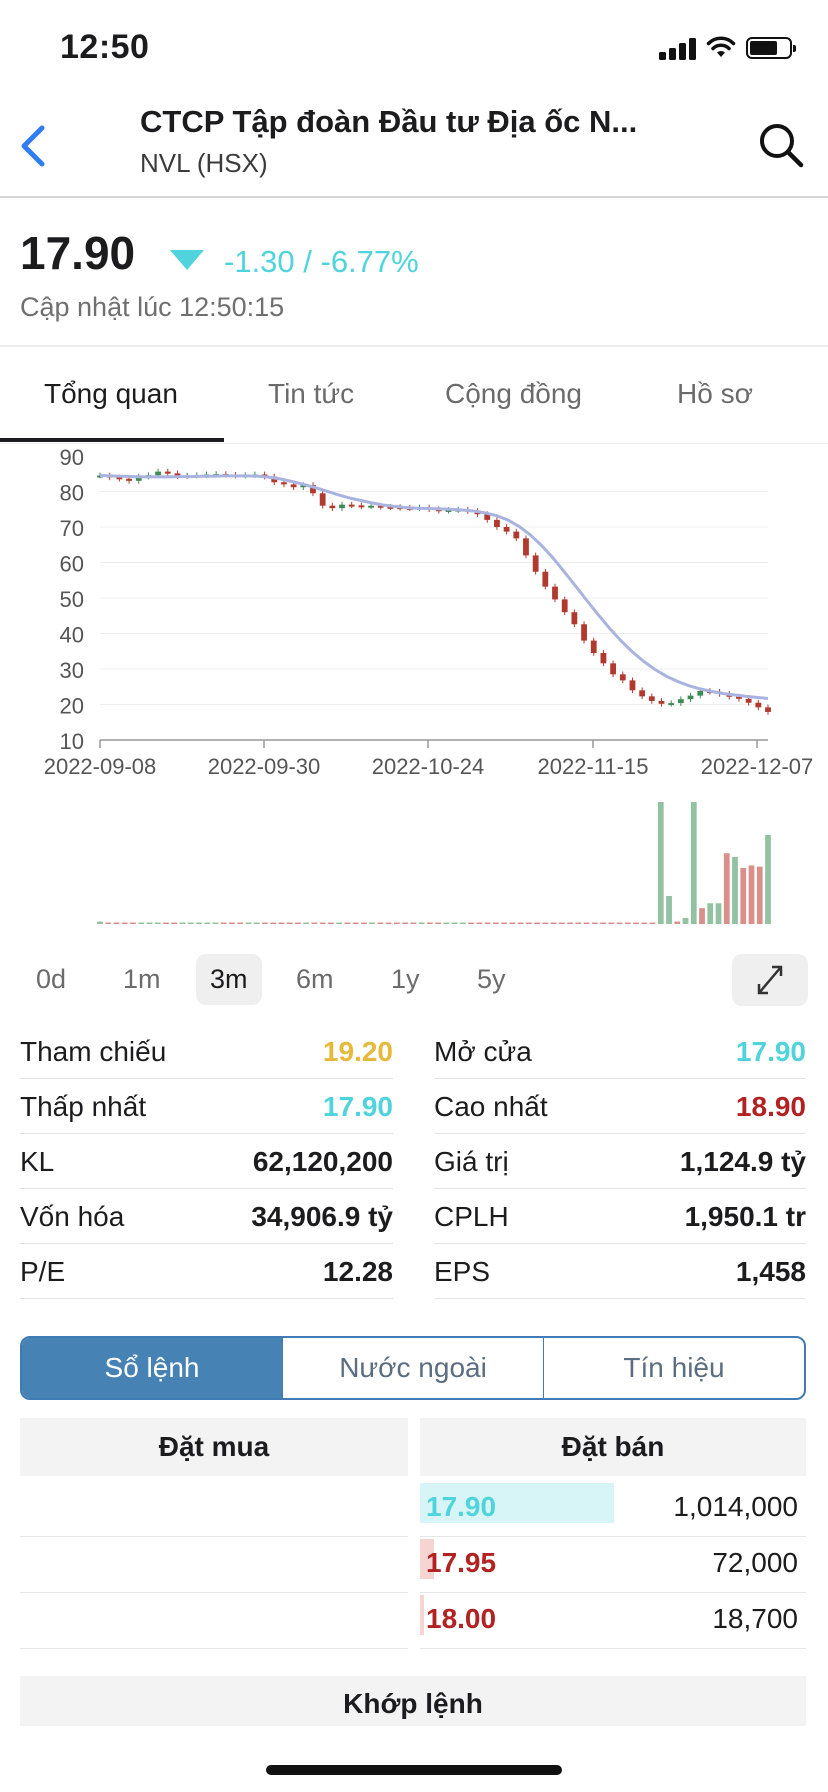 Image resolution: width=828 pixels, height=1792 pixels. What do you see at coordinates (72, 599) in the screenshot?
I see `y-tick-label: 50` at bounding box center [72, 599].